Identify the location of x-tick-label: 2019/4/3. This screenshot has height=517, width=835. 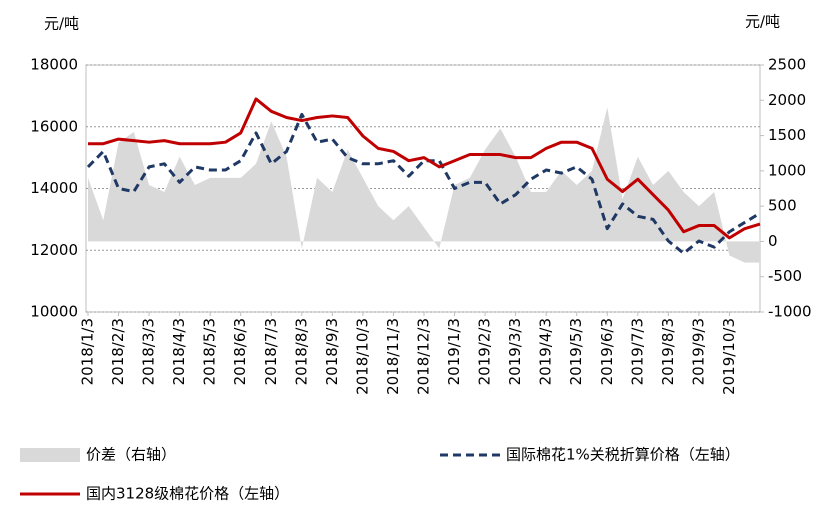
(546, 351).